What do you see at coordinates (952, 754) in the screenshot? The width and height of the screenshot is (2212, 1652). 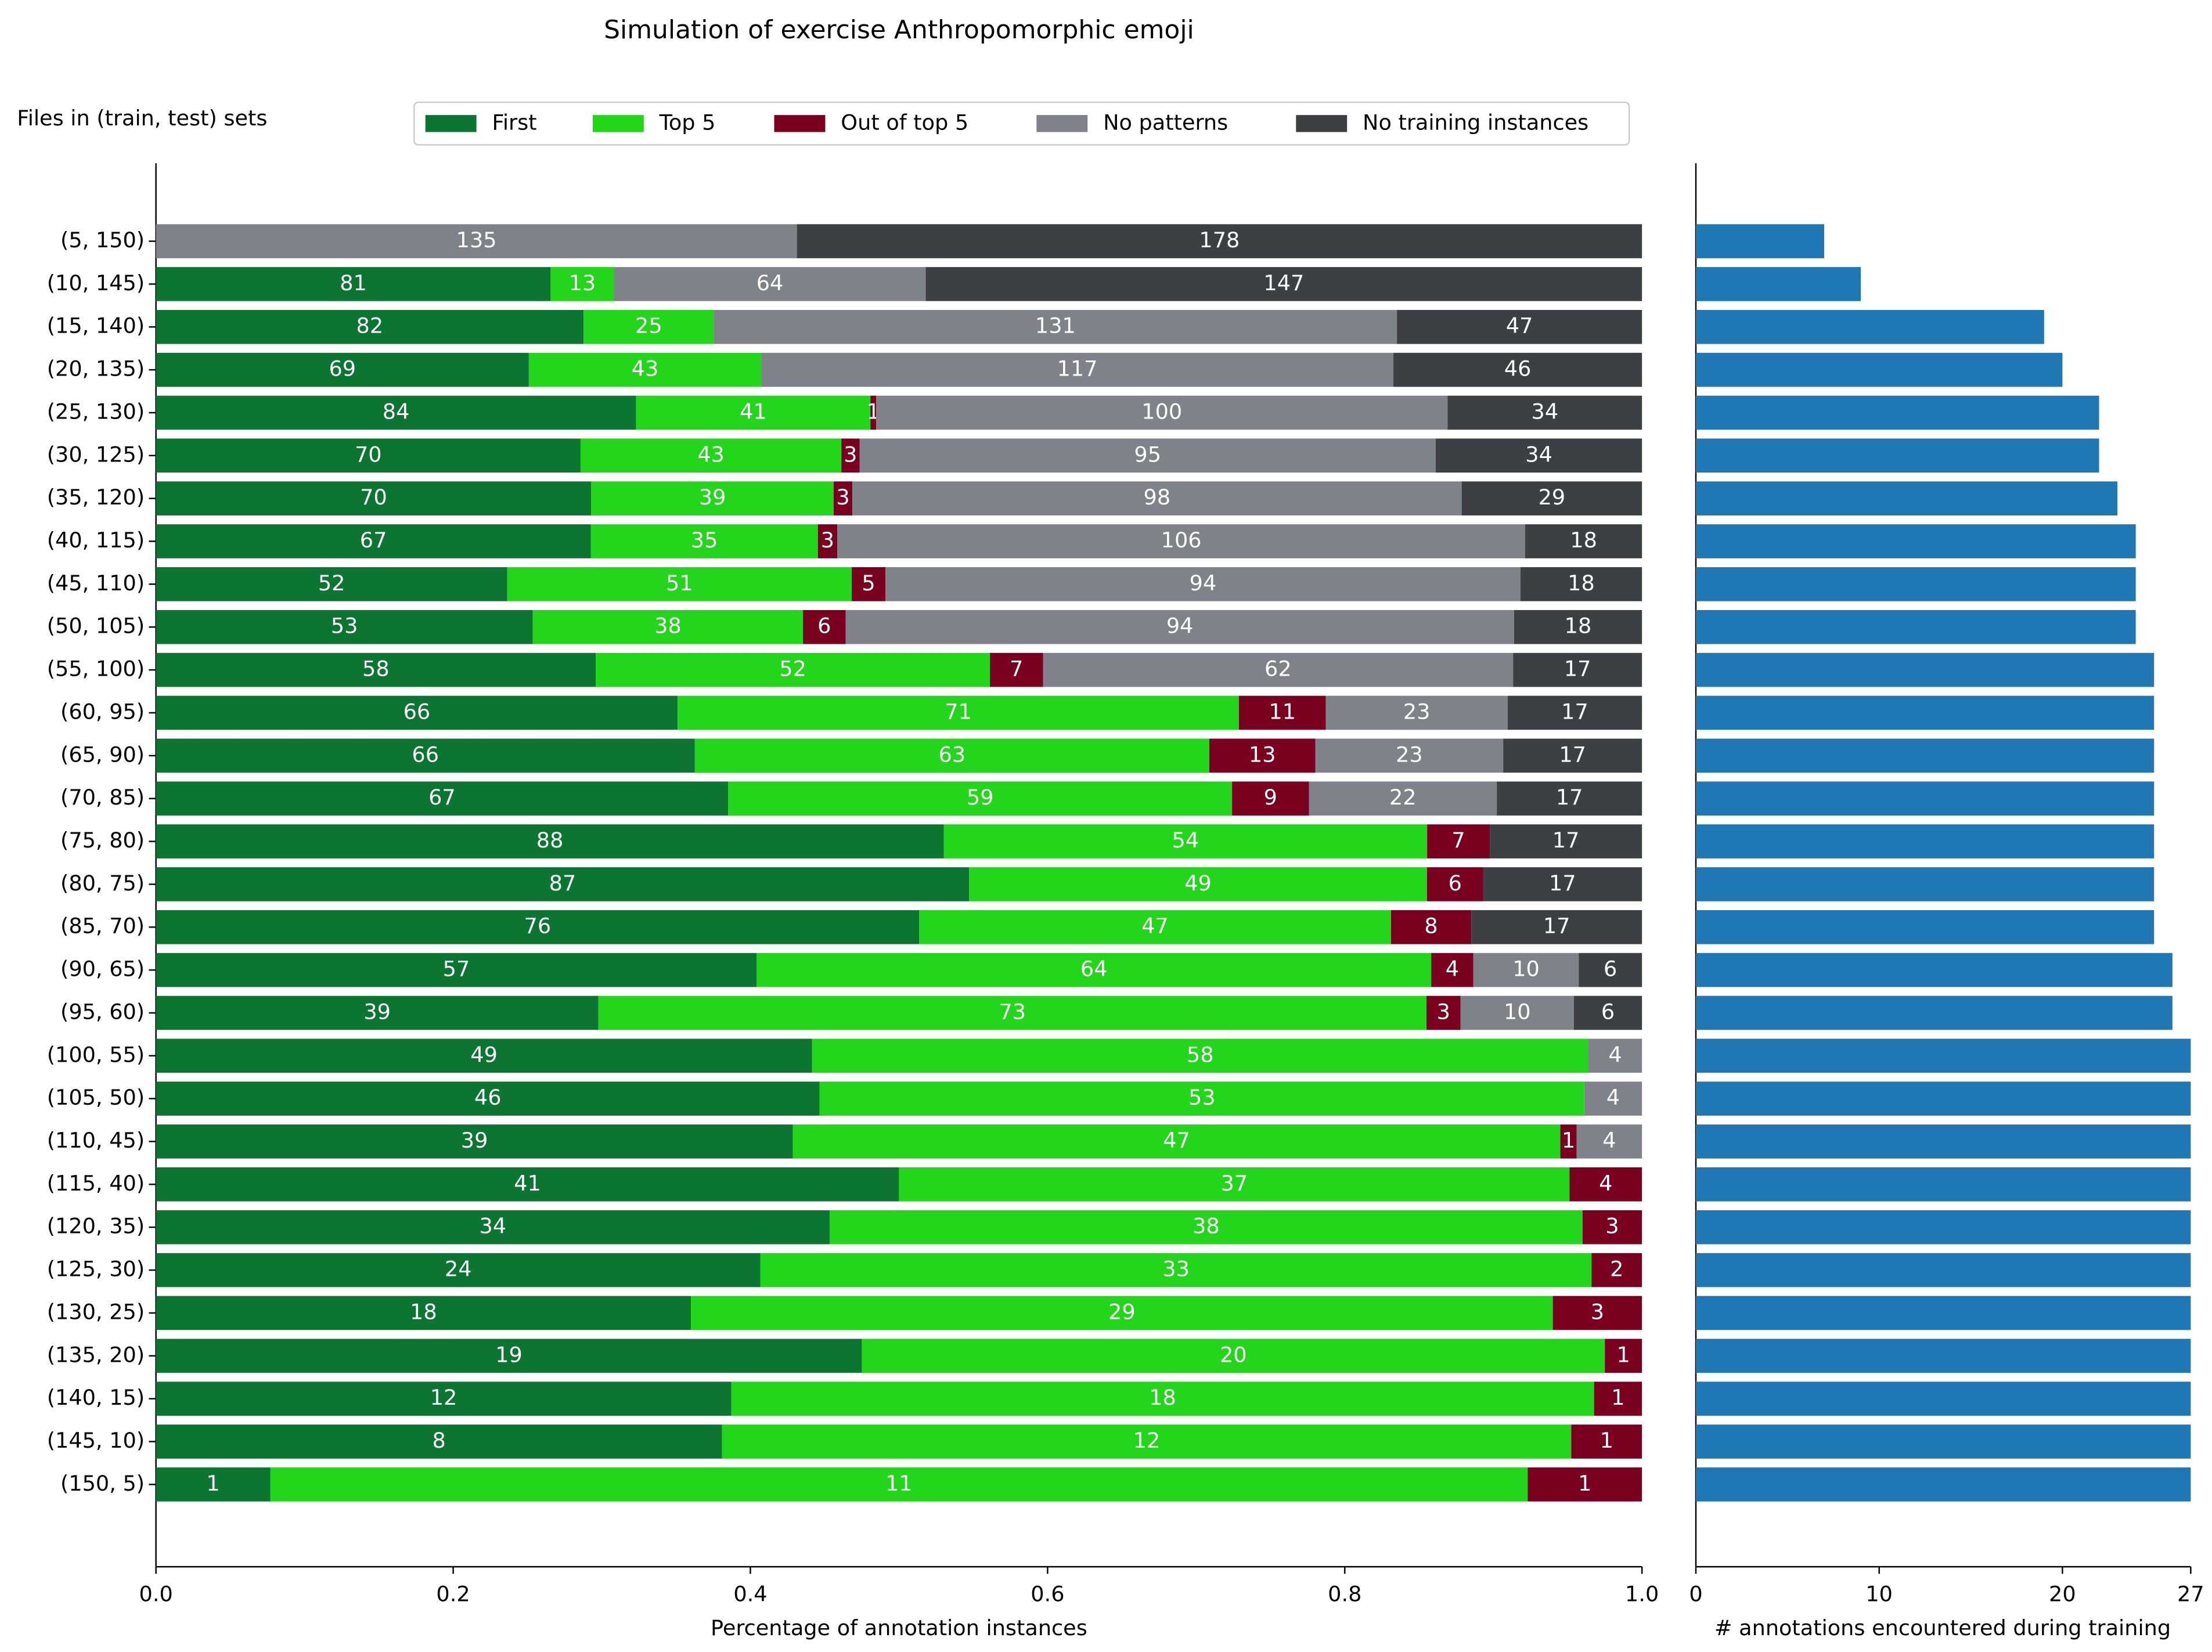 I see `value-label: 63` at bounding box center [952, 754].